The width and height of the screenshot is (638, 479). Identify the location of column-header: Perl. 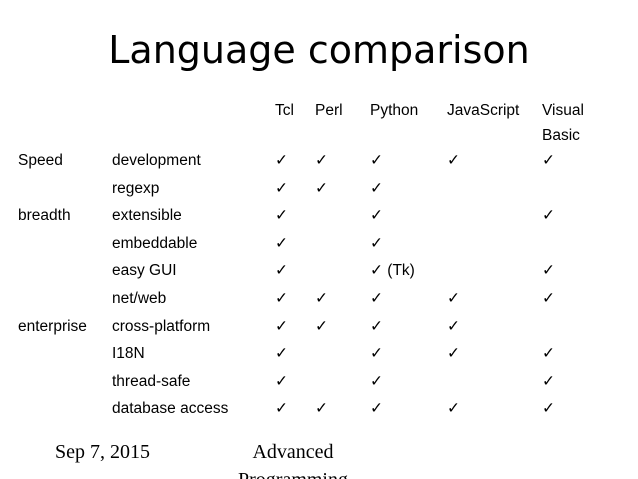
(329, 110).